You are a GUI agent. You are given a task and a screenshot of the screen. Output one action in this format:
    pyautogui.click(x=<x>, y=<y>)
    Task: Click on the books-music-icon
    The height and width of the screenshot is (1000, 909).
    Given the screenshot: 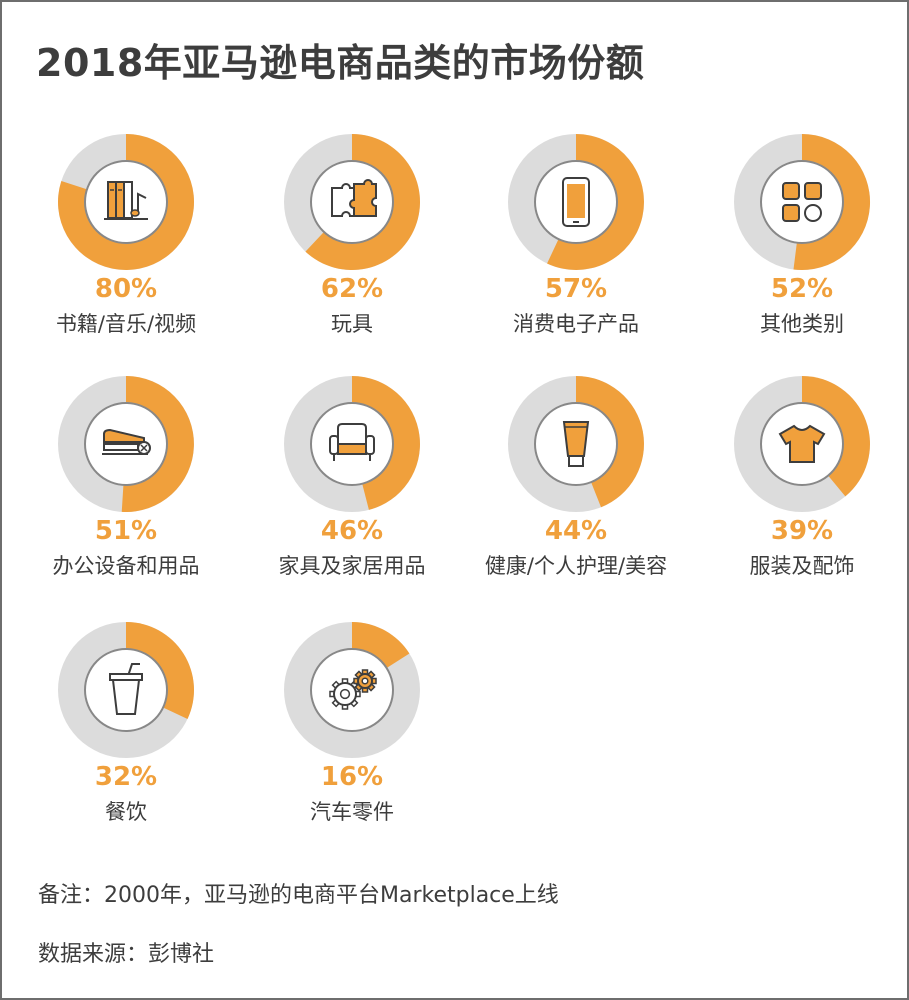 What is the action you would take?
    pyautogui.click(x=126, y=200)
    